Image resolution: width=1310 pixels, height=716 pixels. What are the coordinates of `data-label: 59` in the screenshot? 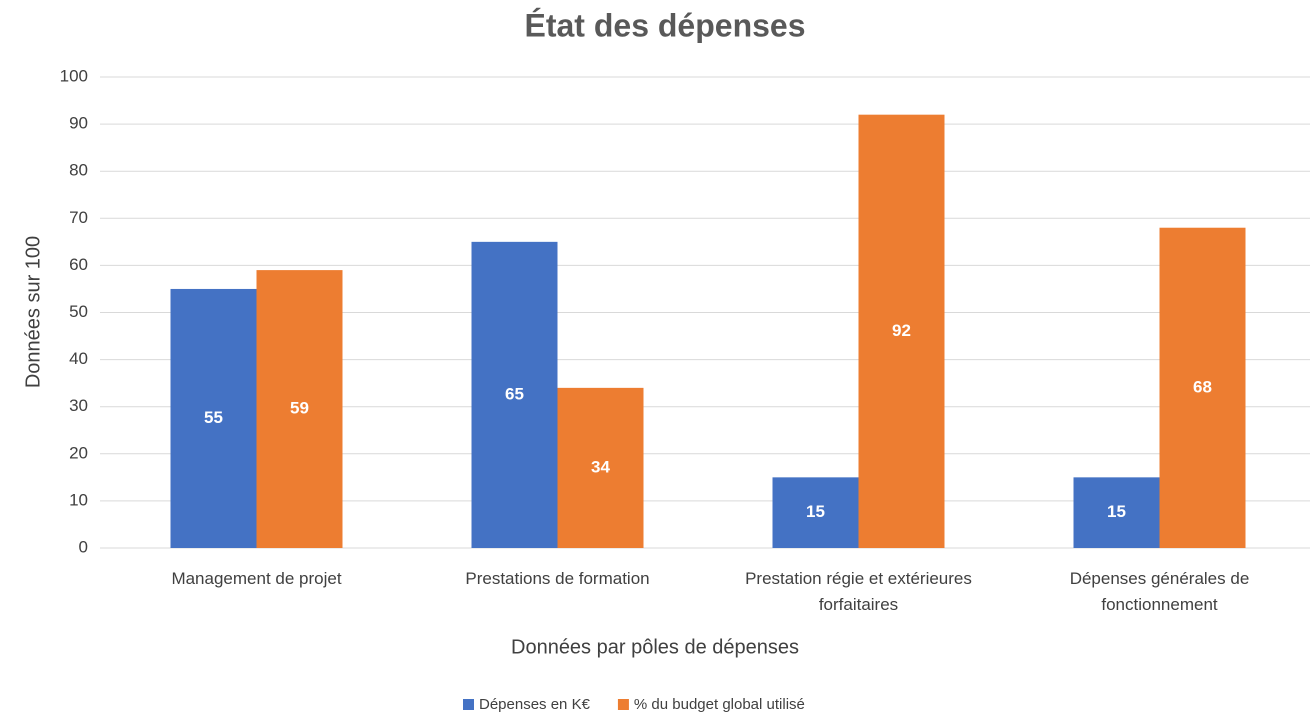 It's located at (299, 408).